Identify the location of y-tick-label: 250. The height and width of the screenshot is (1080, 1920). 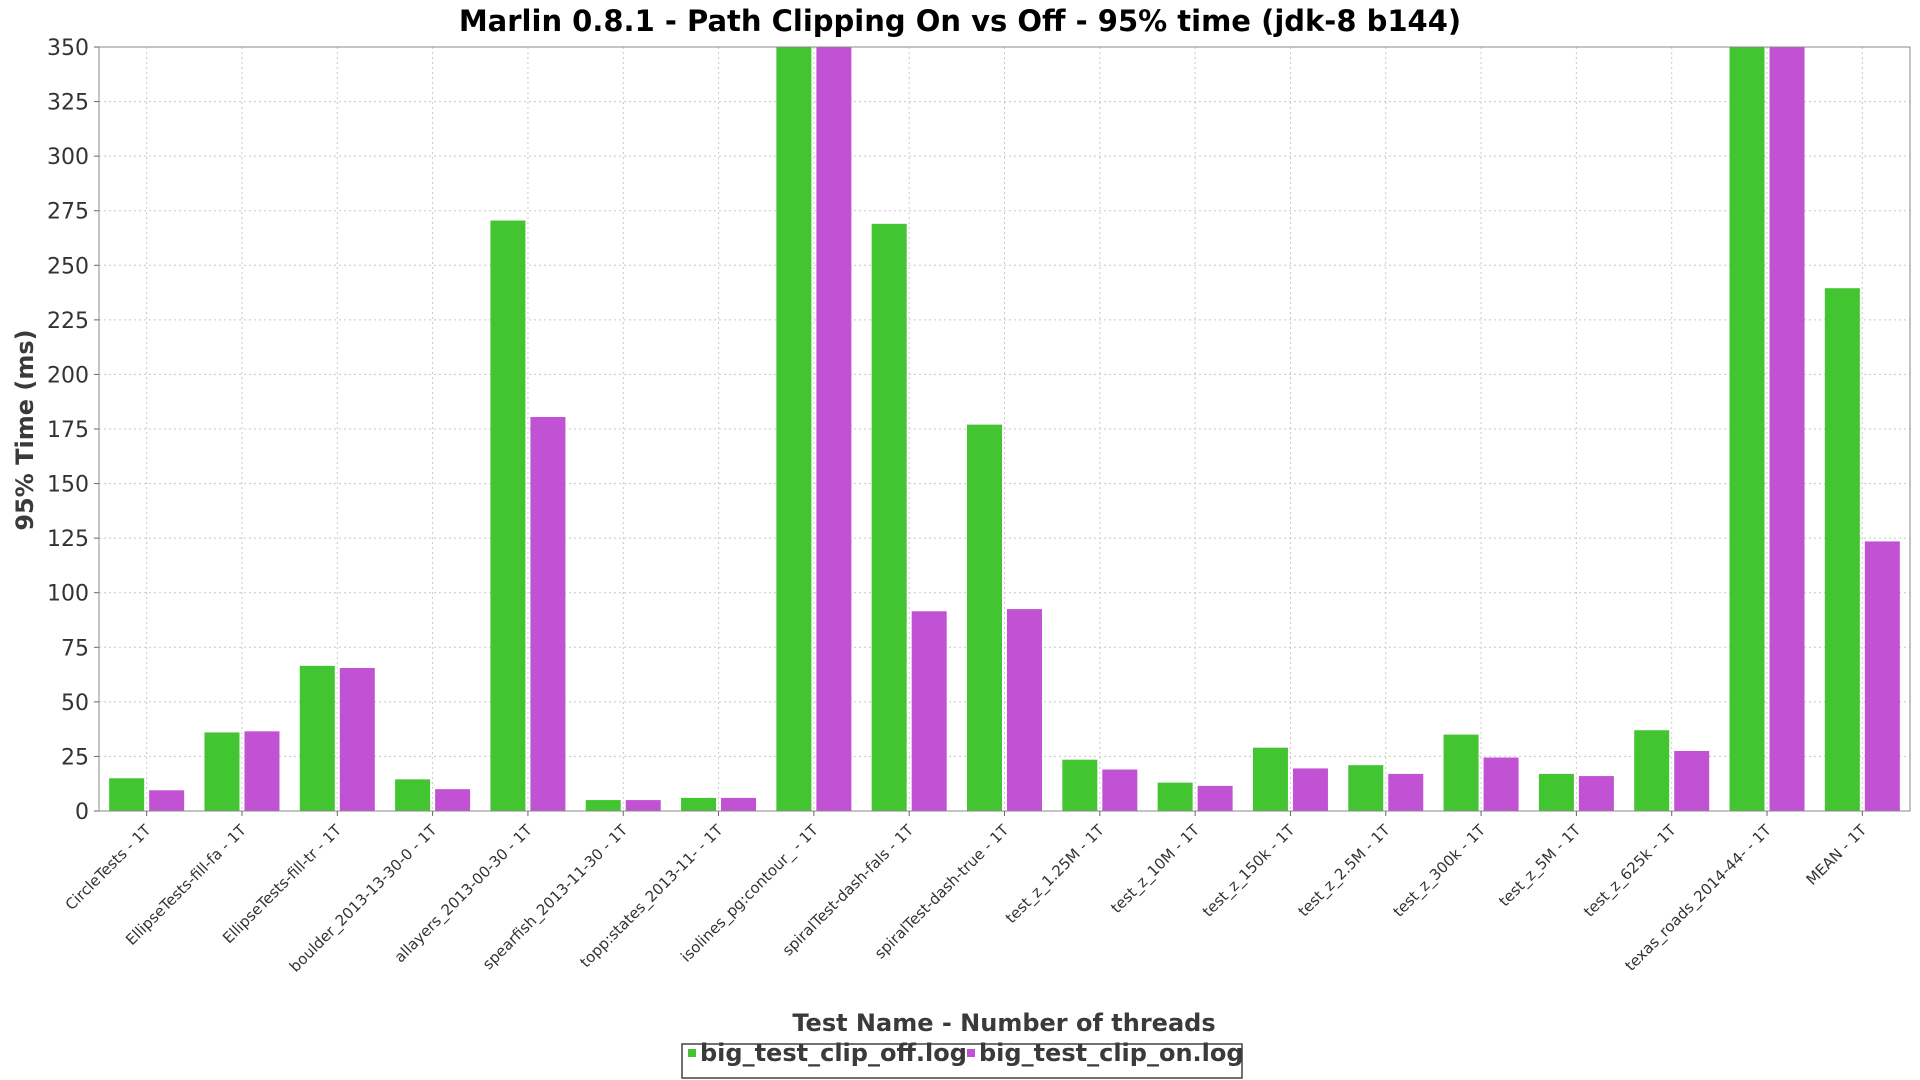
(68, 266).